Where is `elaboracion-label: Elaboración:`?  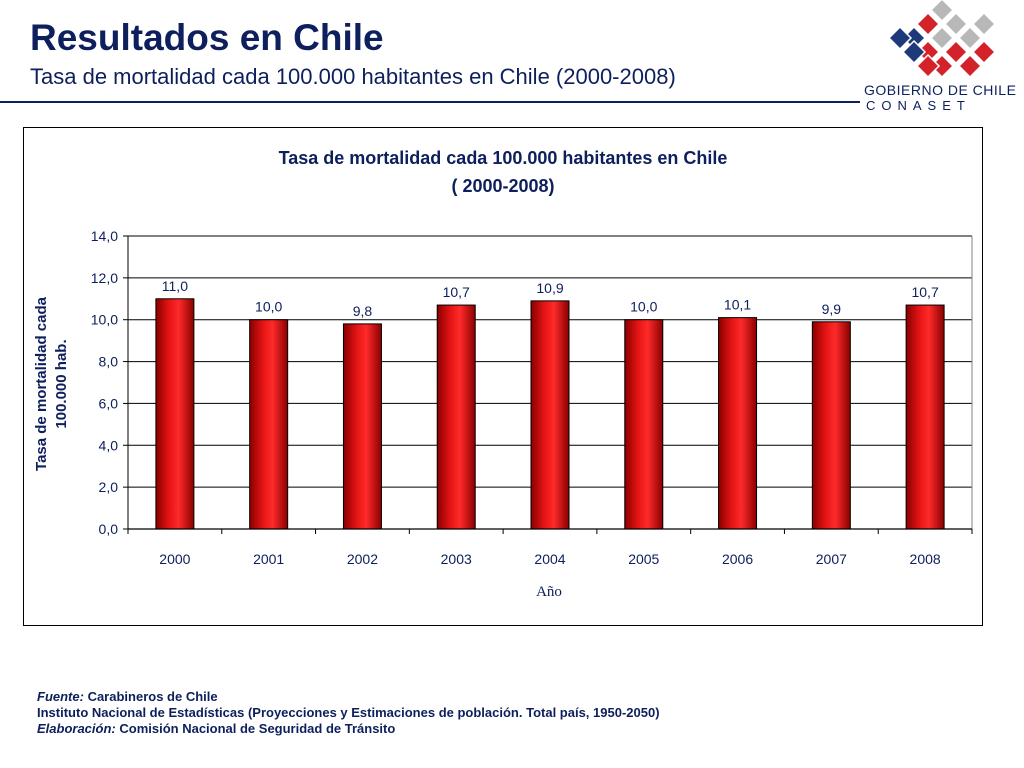 elaboracion-label: Elaboración: is located at coordinates (76, 728).